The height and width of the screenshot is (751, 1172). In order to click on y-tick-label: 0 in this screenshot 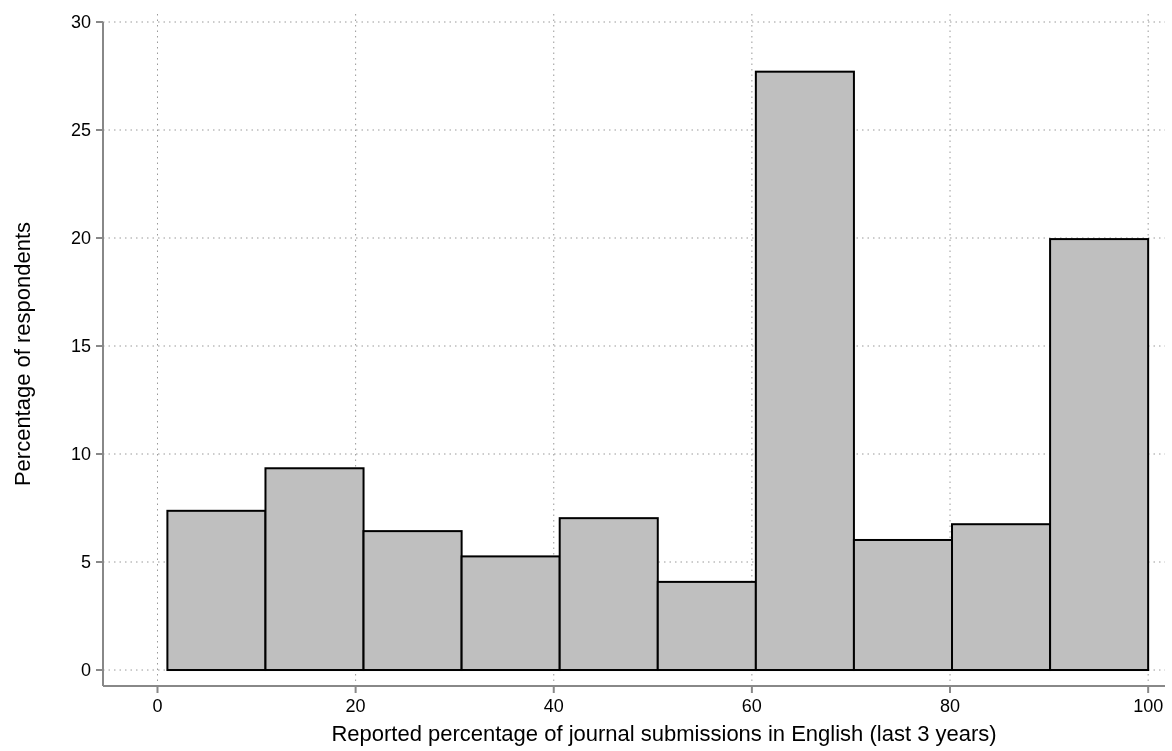, I will do `click(85, 670)`.